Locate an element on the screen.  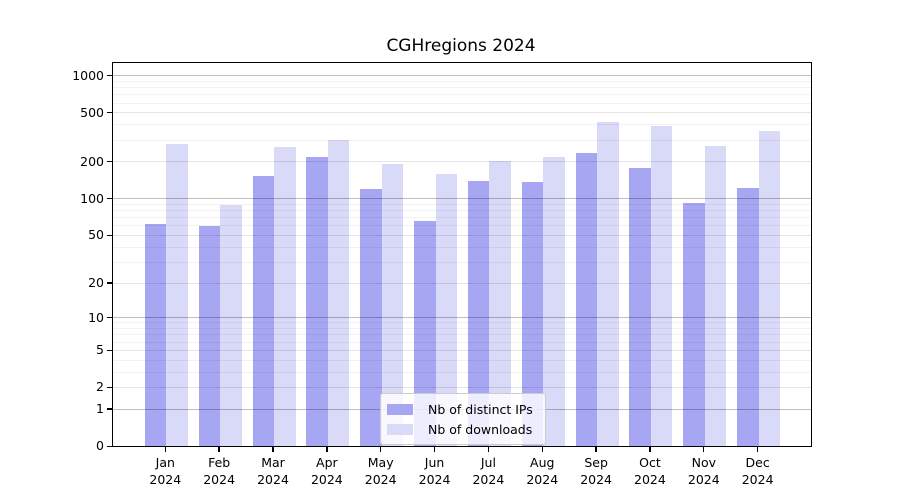
x-tick-label: May 2024 is located at coordinates (381, 471).